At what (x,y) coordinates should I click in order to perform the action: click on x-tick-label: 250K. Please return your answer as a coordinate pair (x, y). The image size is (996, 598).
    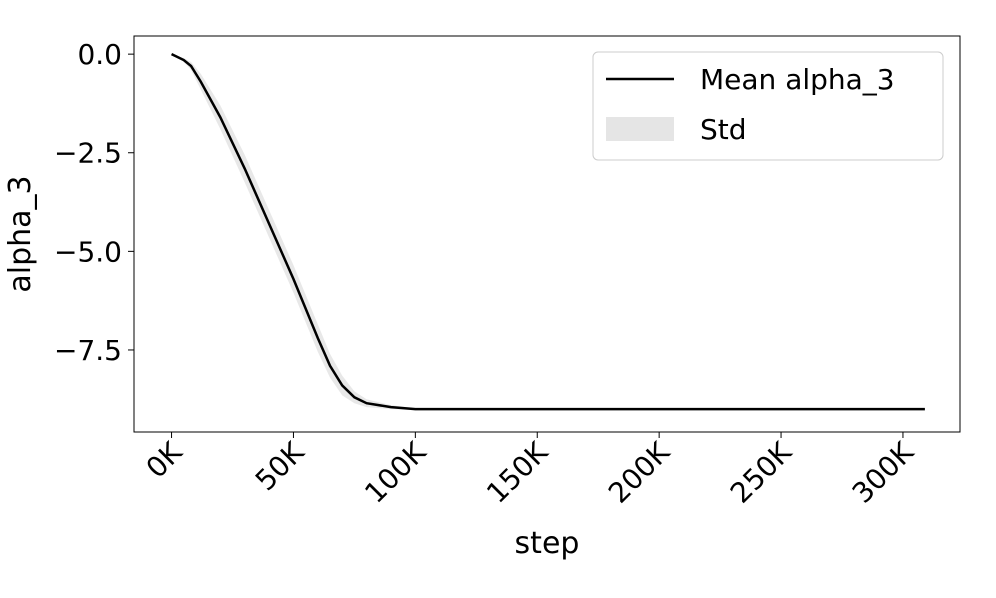
    Looking at the image, I should click on (761, 472).